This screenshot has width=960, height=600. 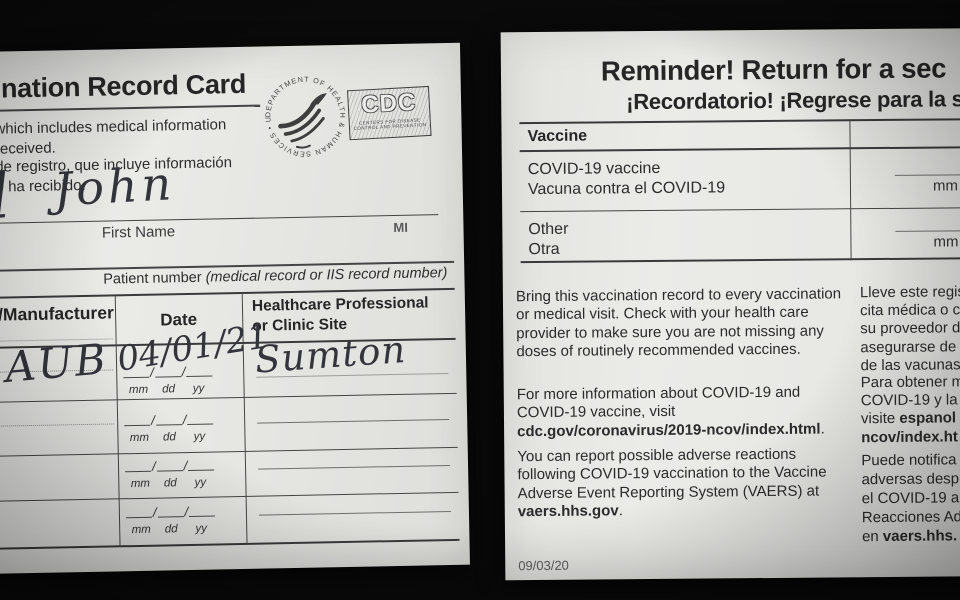 What do you see at coordinates (548, 229) in the screenshot?
I see `reminder-row-other-en: Other` at bounding box center [548, 229].